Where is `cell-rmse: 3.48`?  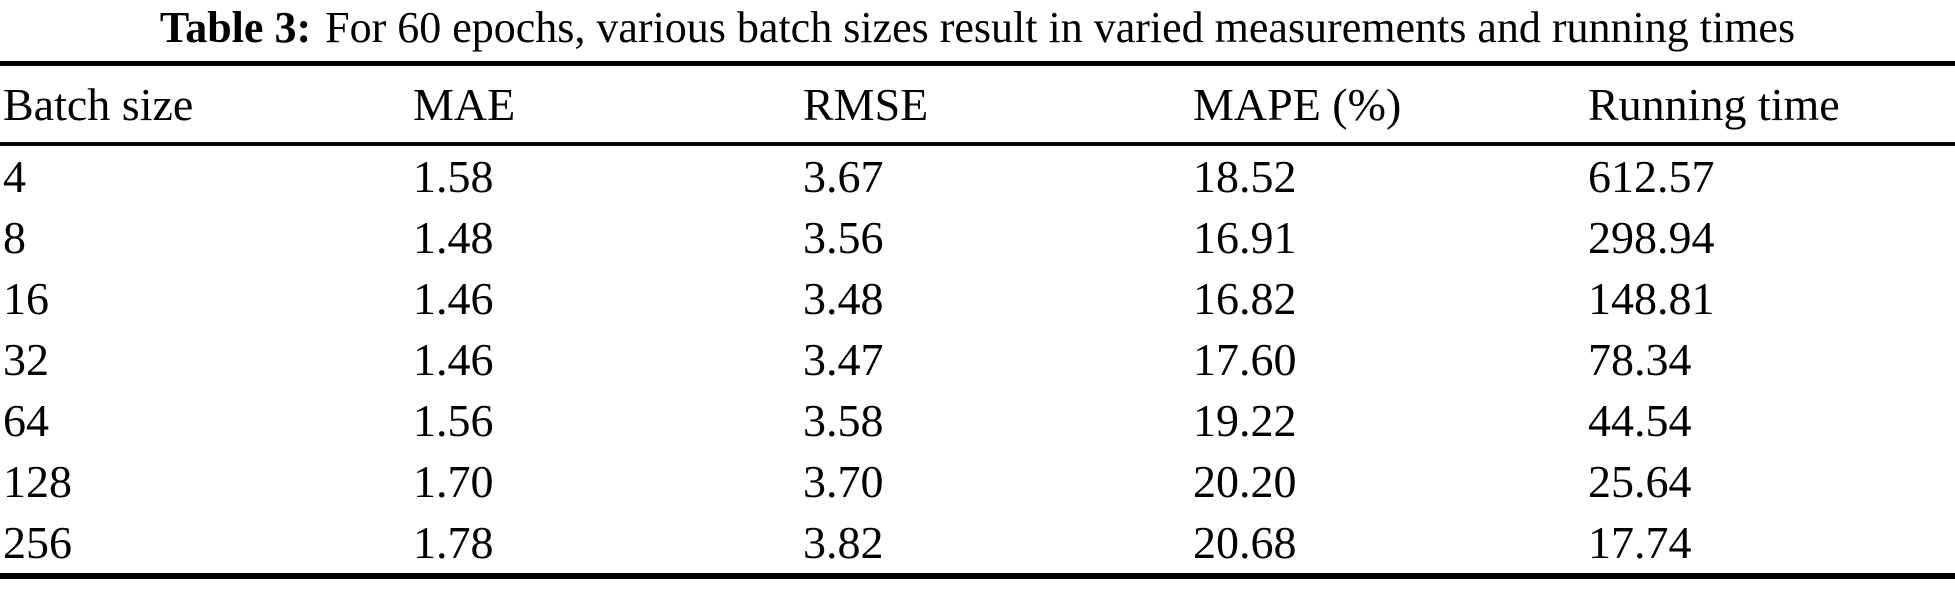
cell-rmse: 3.48 is located at coordinates (843, 298).